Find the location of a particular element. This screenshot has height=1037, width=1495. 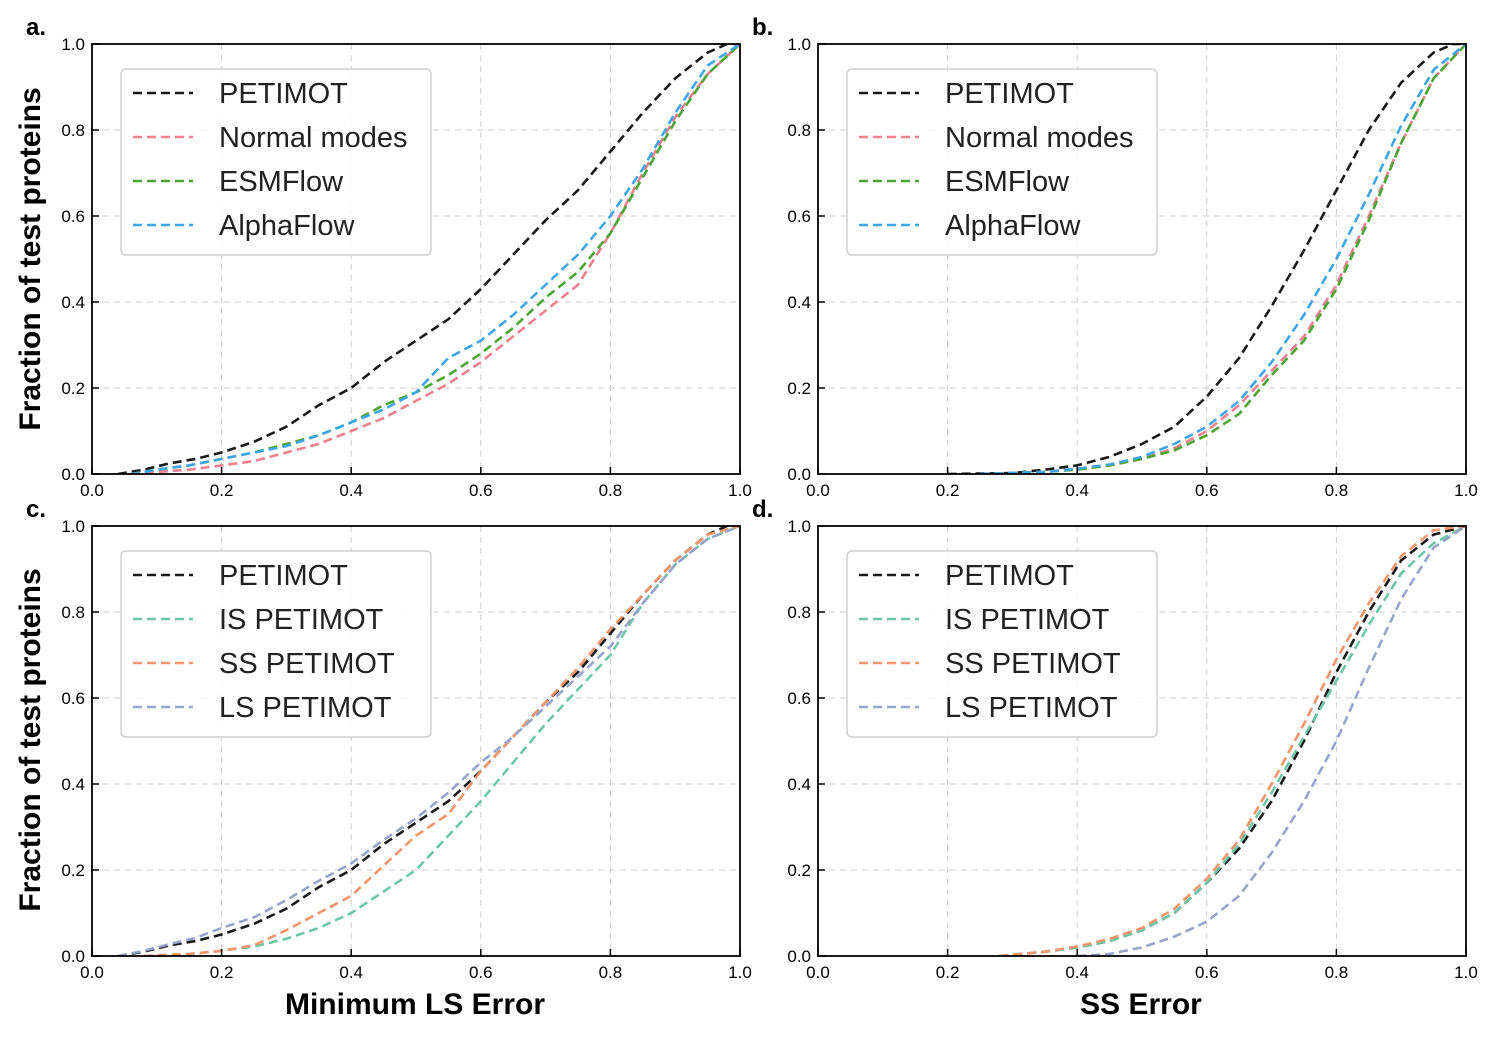

panel-label: d. is located at coordinates (762, 509).